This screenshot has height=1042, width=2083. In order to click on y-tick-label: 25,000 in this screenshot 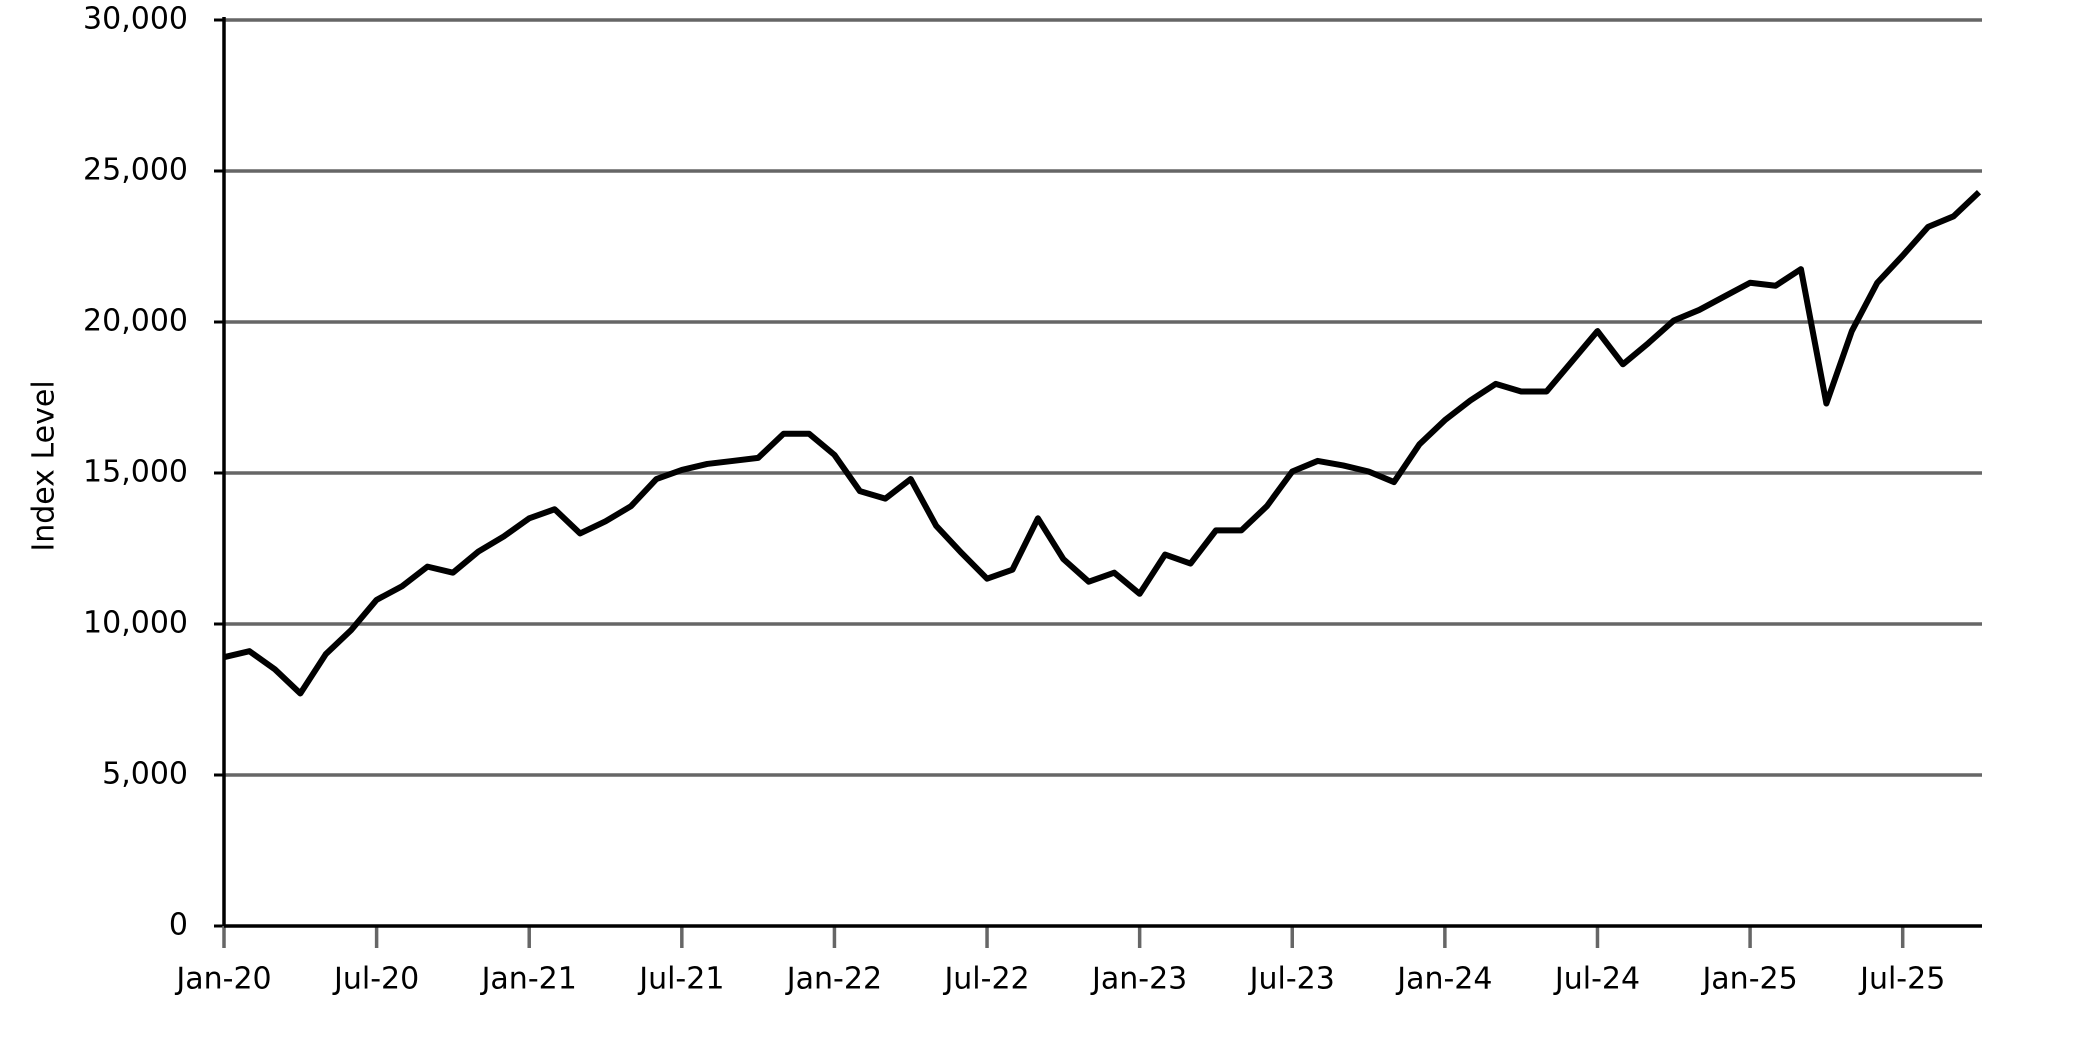, I will do `click(135, 170)`.